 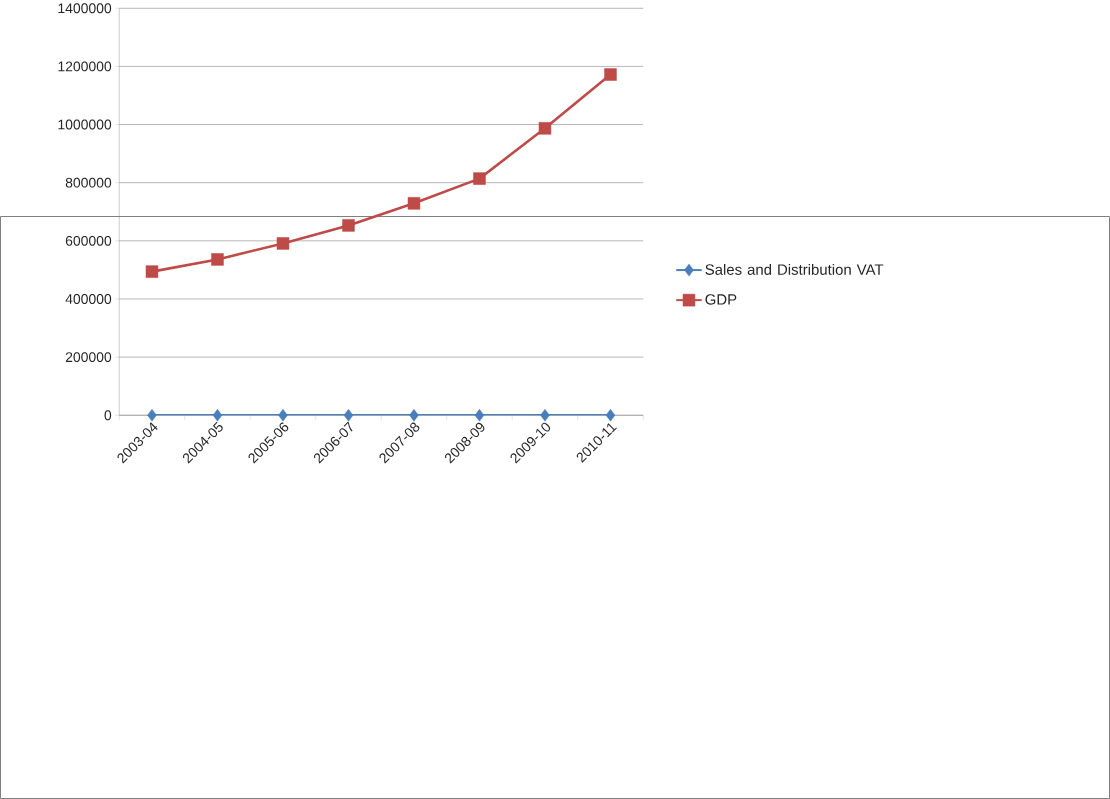 I want to click on y-tick-label: 1400000, so click(x=85, y=8).